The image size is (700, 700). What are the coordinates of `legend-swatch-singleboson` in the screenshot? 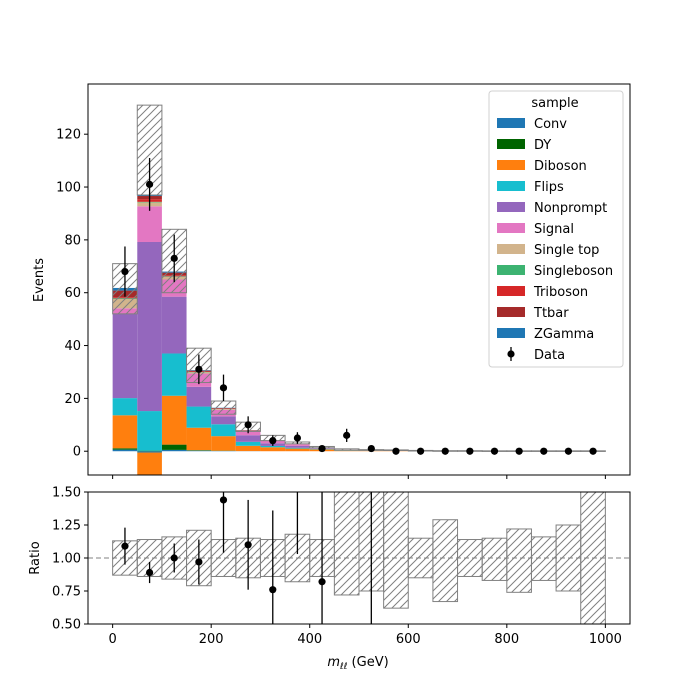 It's located at (511, 270).